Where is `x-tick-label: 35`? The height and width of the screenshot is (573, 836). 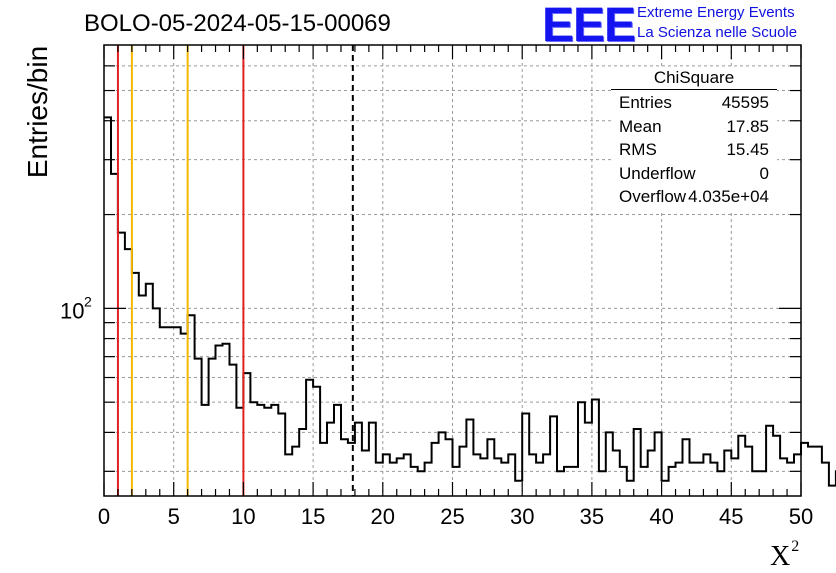 x-tick-label: 35 is located at coordinates (592, 516).